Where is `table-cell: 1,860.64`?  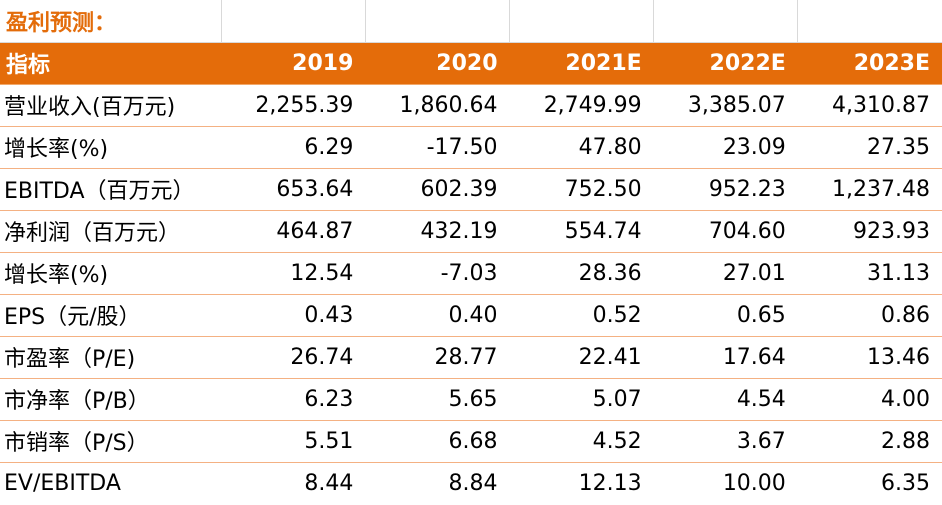 table-cell: 1,860.64 is located at coordinates (437, 105).